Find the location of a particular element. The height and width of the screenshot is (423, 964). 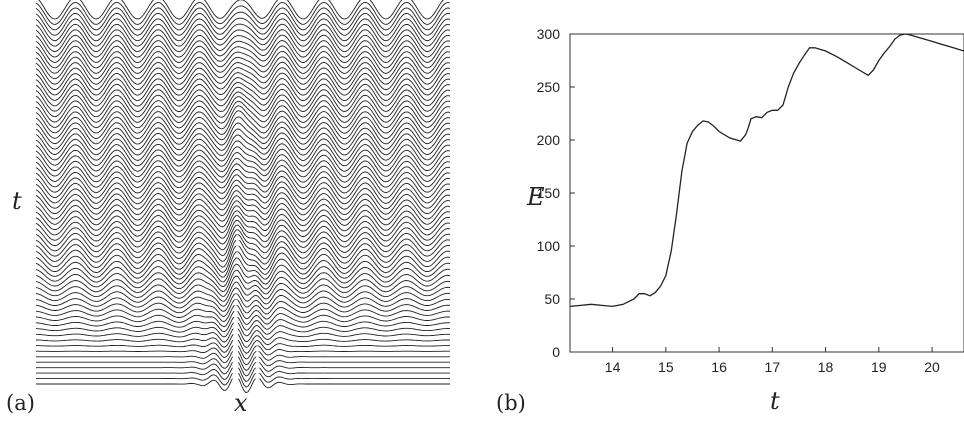

x-axis-label: x is located at coordinates (241, 403).